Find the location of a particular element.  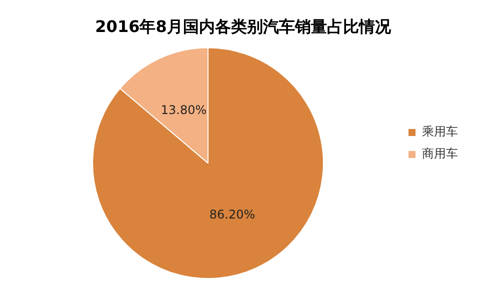

legend-label: 商用车 is located at coordinates (440, 153).